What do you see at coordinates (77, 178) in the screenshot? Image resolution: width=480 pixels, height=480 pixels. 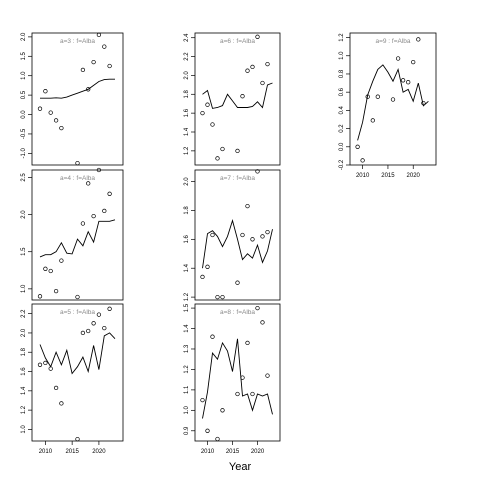 I see `panel-title: a=4 : f=Alba` at bounding box center [77, 178].